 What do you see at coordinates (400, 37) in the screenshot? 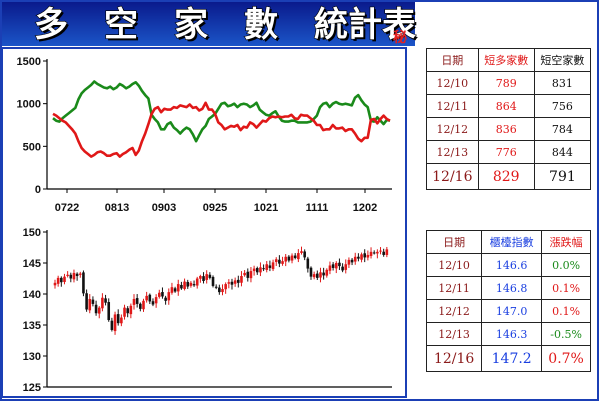
I see `secret-stamp: 秘` at bounding box center [400, 37].